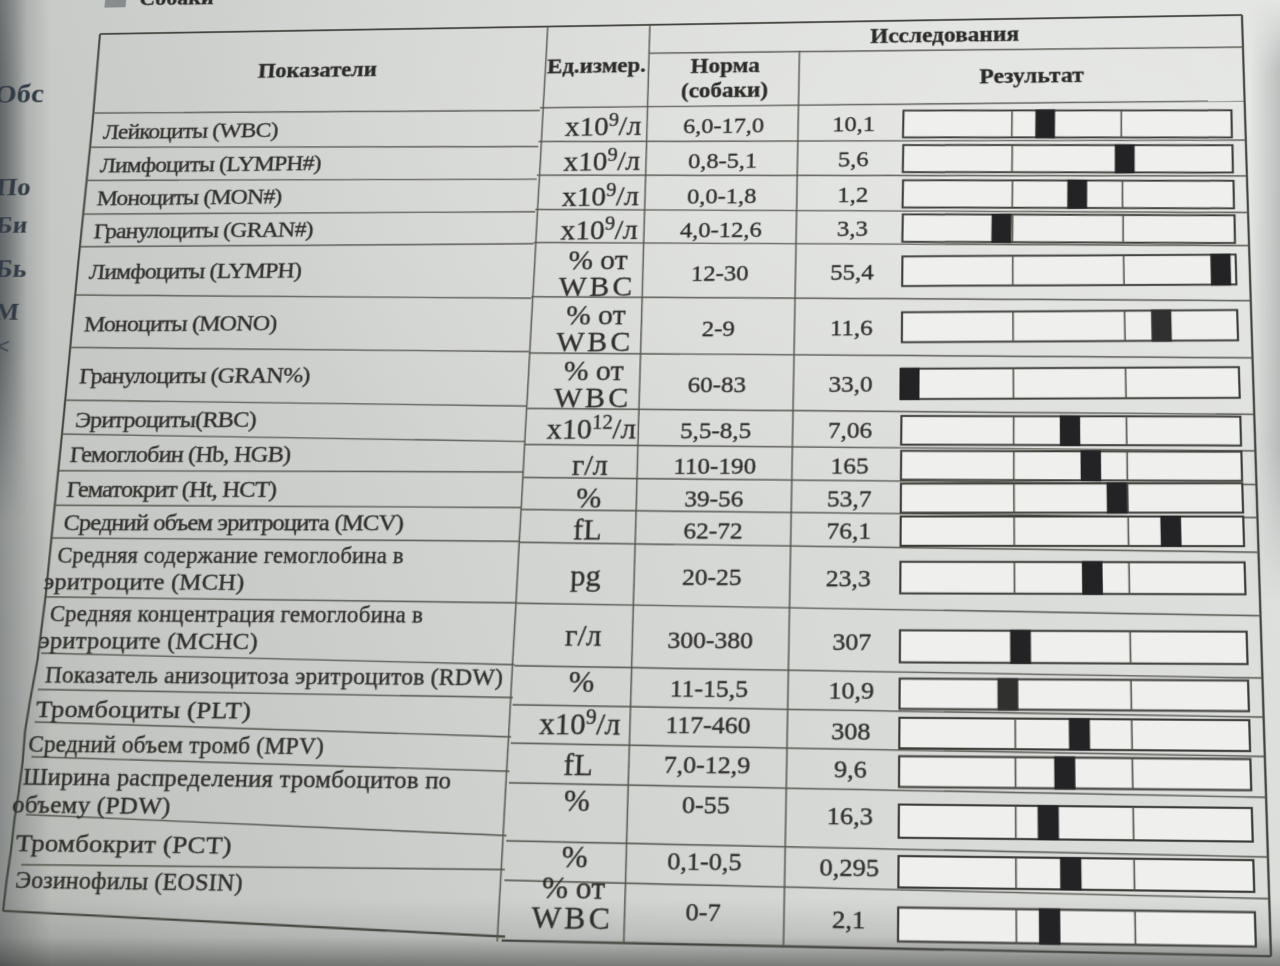  Describe the element at coordinates (180, 322) in the screenshot. I see `svg-text: Моноциты (MONO)` at that location.